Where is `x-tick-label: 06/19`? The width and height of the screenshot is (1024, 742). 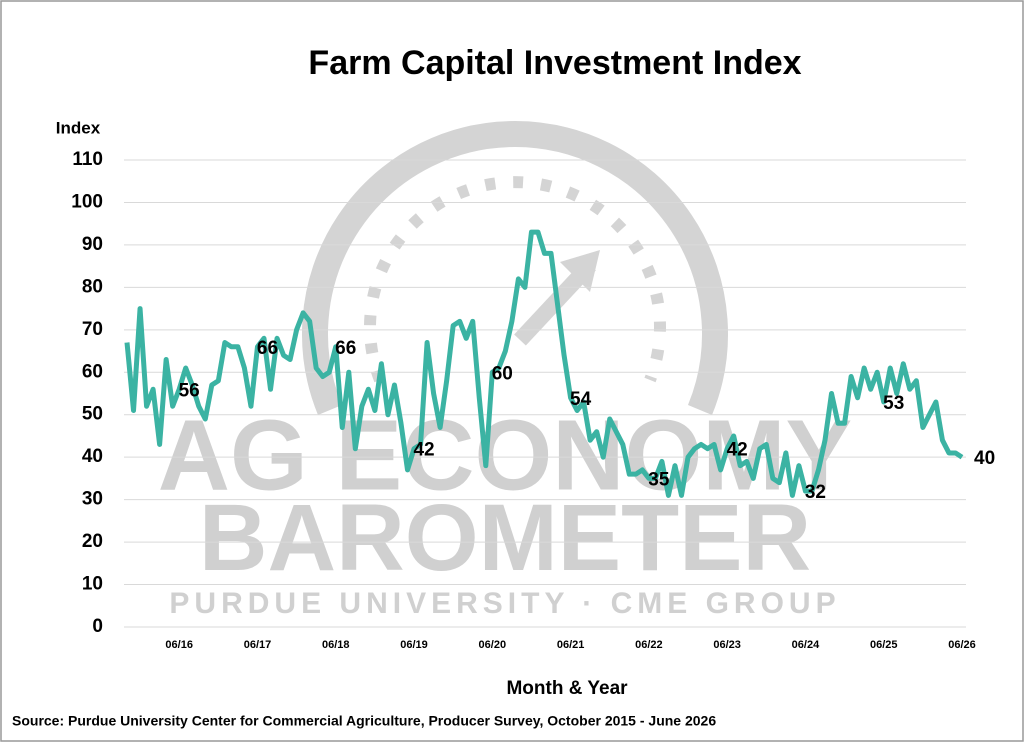 x-tick-label: 06/19 is located at coordinates (414, 645).